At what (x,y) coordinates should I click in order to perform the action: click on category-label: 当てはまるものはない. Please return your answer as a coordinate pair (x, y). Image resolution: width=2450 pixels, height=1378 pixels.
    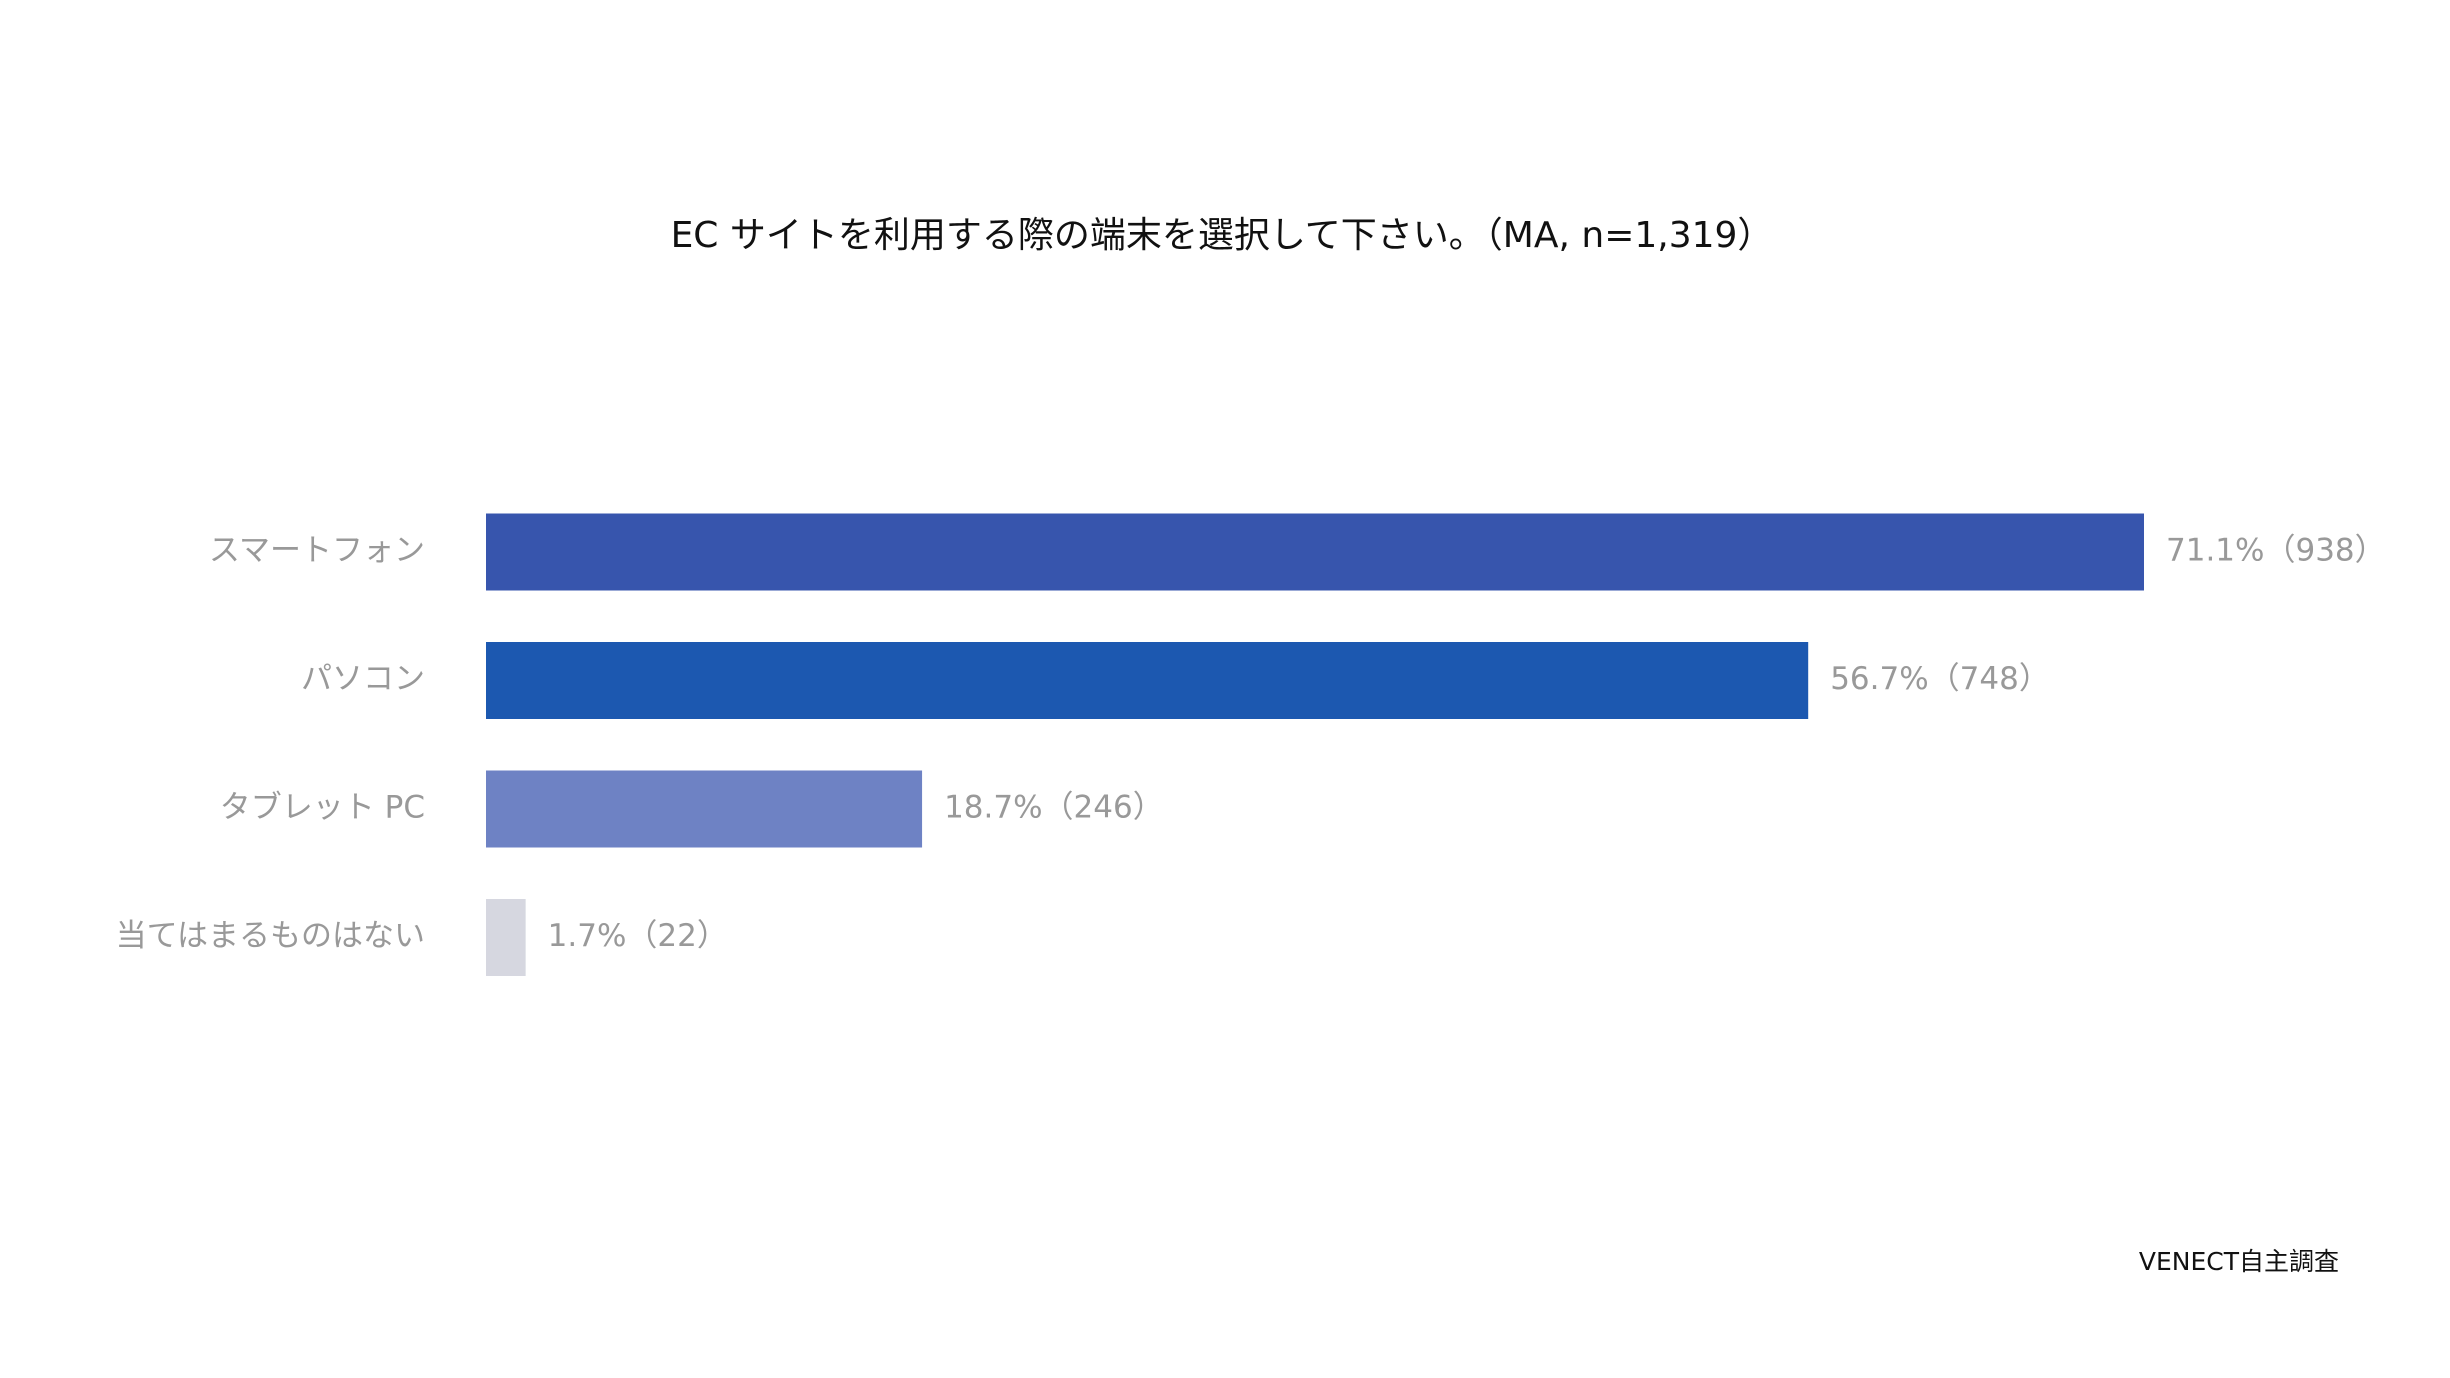
    Looking at the image, I should click on (270, 936).